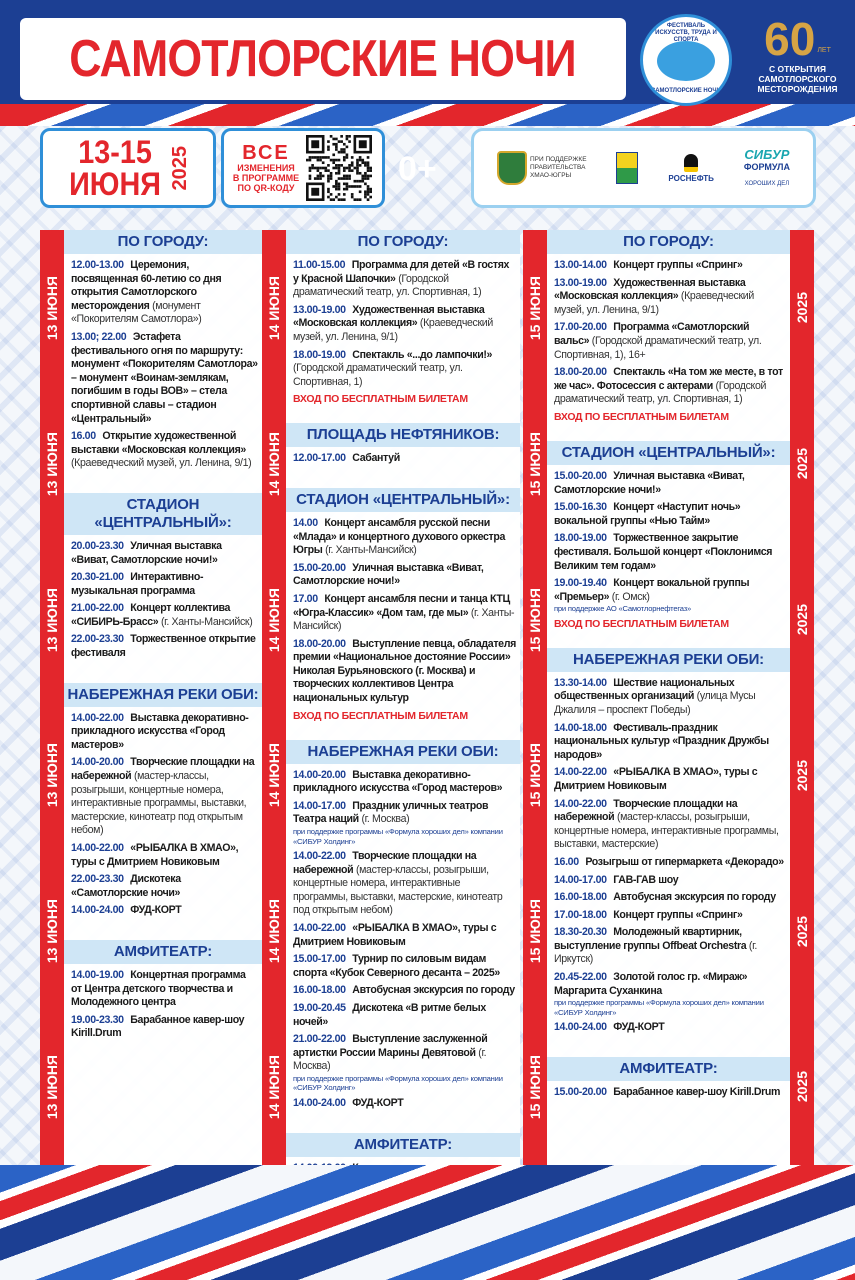  What do you see at coordinates (580, 327) in the screenshot?
I see `event-time: 17.00-20.00` at bounding box center [580, 327].